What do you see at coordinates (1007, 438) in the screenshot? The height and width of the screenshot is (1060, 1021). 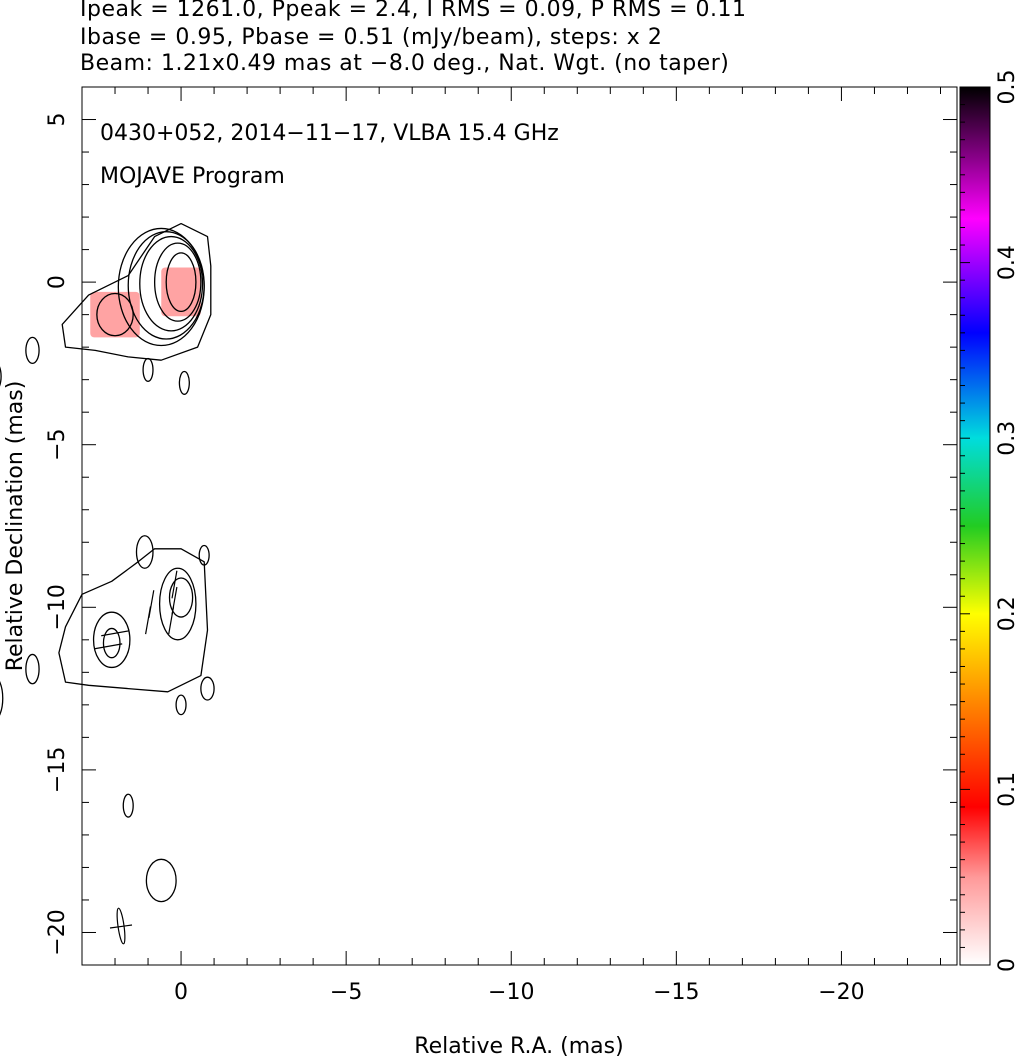 I see `colorbar-tick-label: 0.3` at bounding box center [1007, 438].